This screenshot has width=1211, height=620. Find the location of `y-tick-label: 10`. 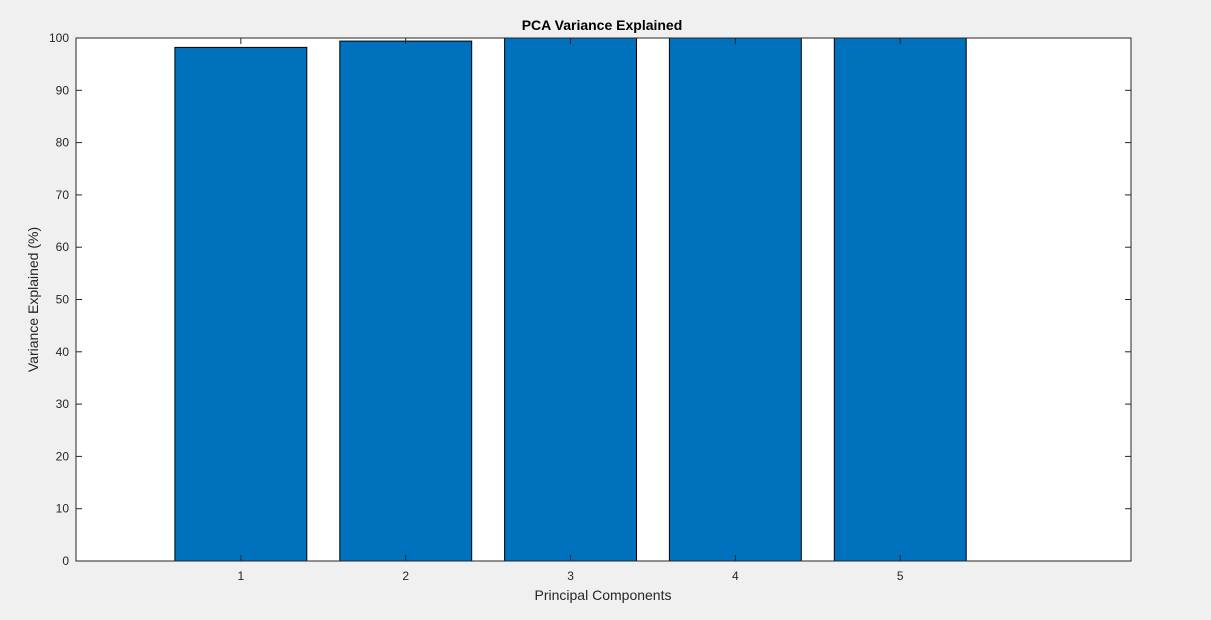

y-tick-label: 10 is located at coordinates (63, 509).